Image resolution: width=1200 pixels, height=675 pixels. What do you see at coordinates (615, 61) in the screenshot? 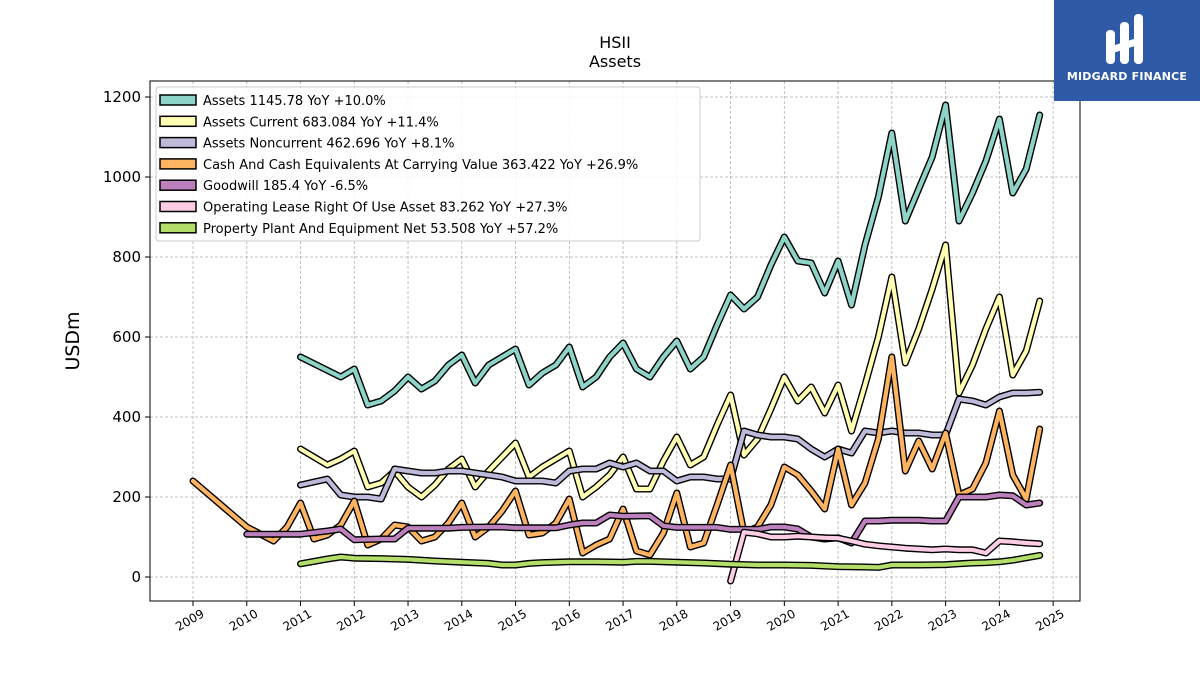
I see `chart-subtitle: Assets` at bounding box center [615, 61].